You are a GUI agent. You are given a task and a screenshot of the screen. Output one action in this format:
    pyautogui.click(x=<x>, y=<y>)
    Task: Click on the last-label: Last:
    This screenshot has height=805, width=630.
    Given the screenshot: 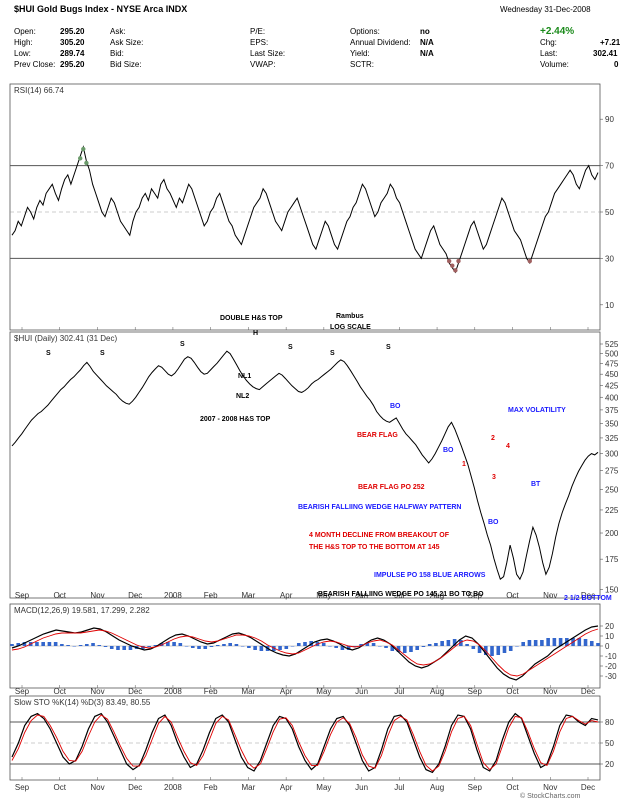 What is the action you would take?
    pyautogui.click(x=548, y=53)
    